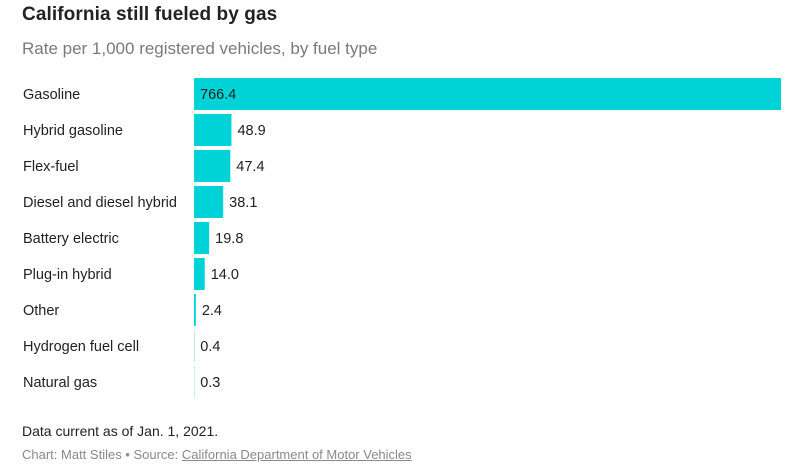  I want to click on value-label: 0.3, so click(210, 383).